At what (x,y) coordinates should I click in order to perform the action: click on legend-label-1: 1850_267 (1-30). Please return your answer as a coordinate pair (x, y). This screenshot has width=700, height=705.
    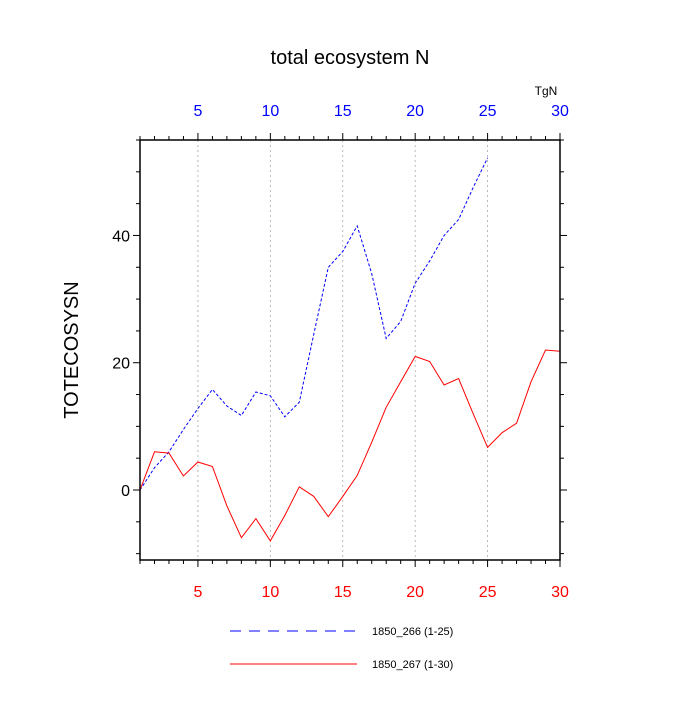
    Looking at the image, I should click on (412, 665).